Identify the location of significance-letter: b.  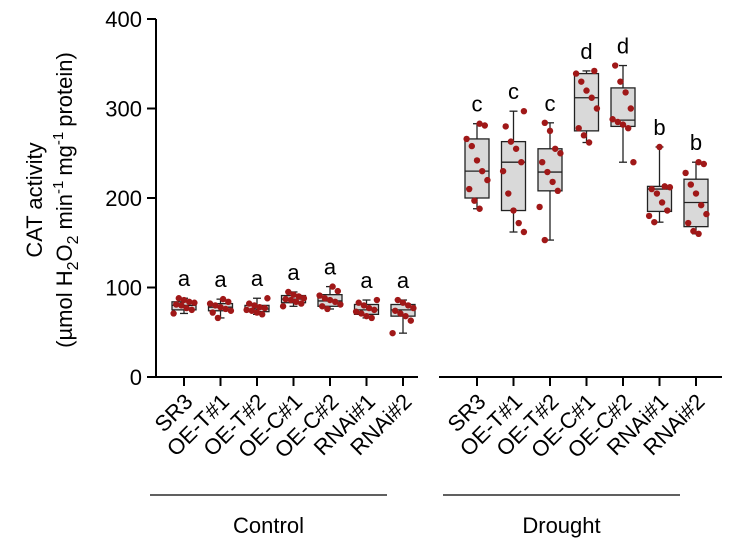
(659, 127).